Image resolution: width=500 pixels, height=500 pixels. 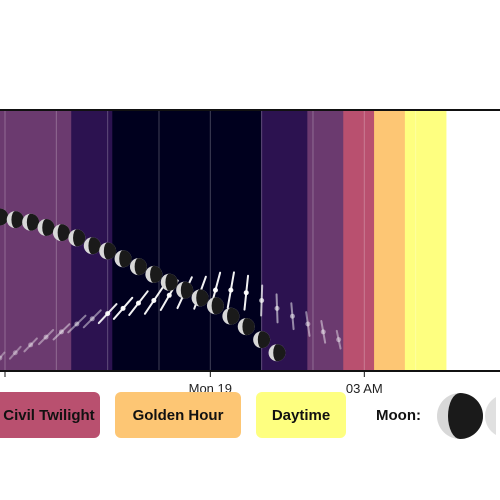 I want to click on legend-civil-twilight: Civil Twilight, so click(x=50, y=415).